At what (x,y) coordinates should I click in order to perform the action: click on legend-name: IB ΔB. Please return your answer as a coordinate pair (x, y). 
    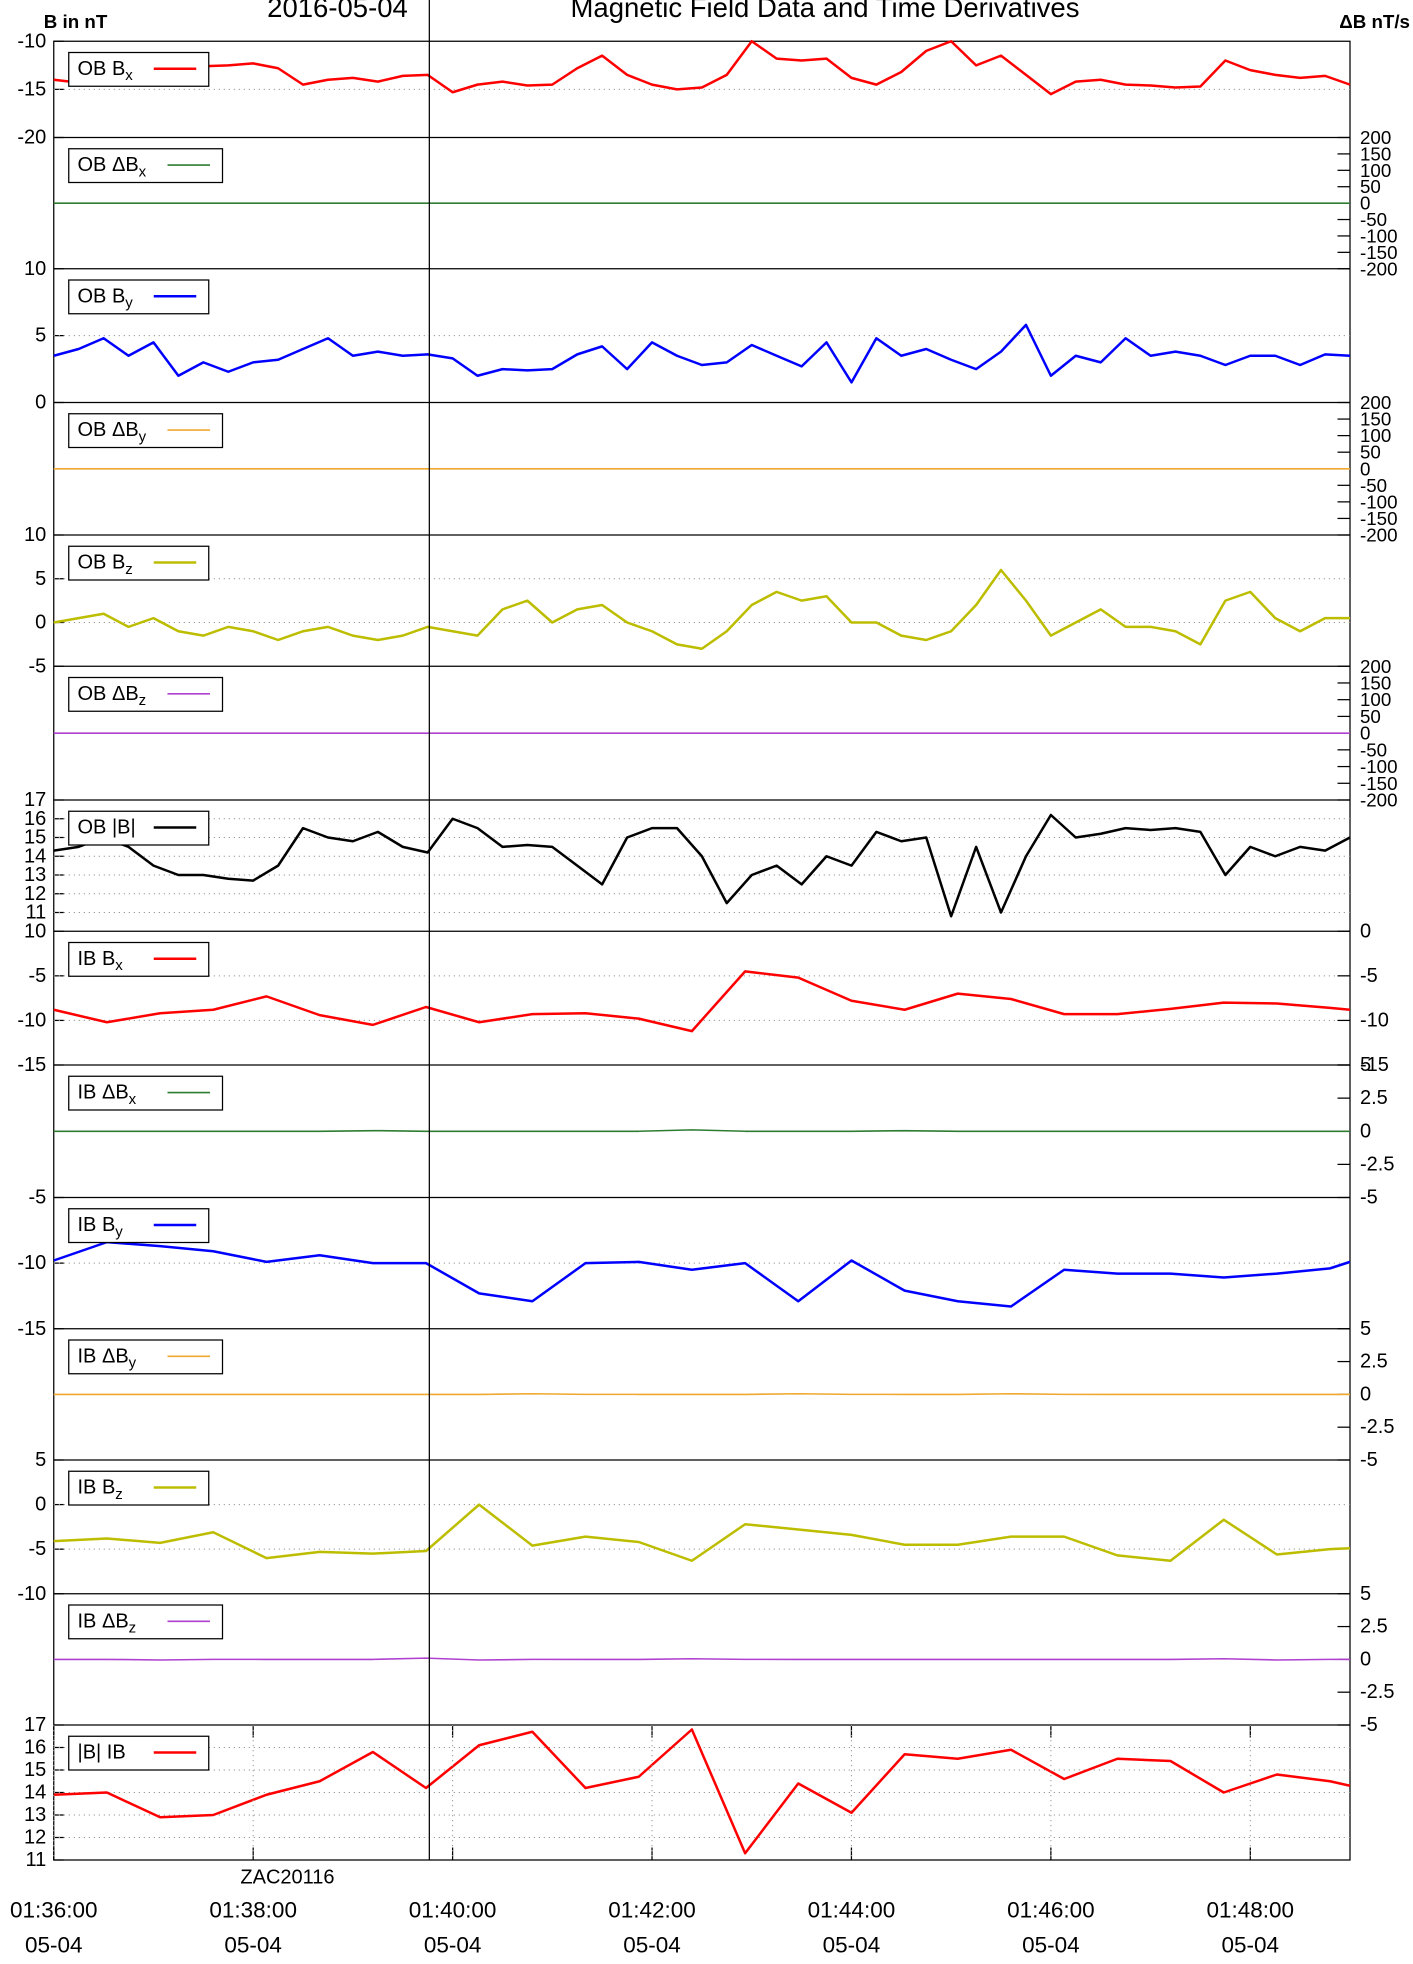
    Looking at the image, I should click on (103, 1356).